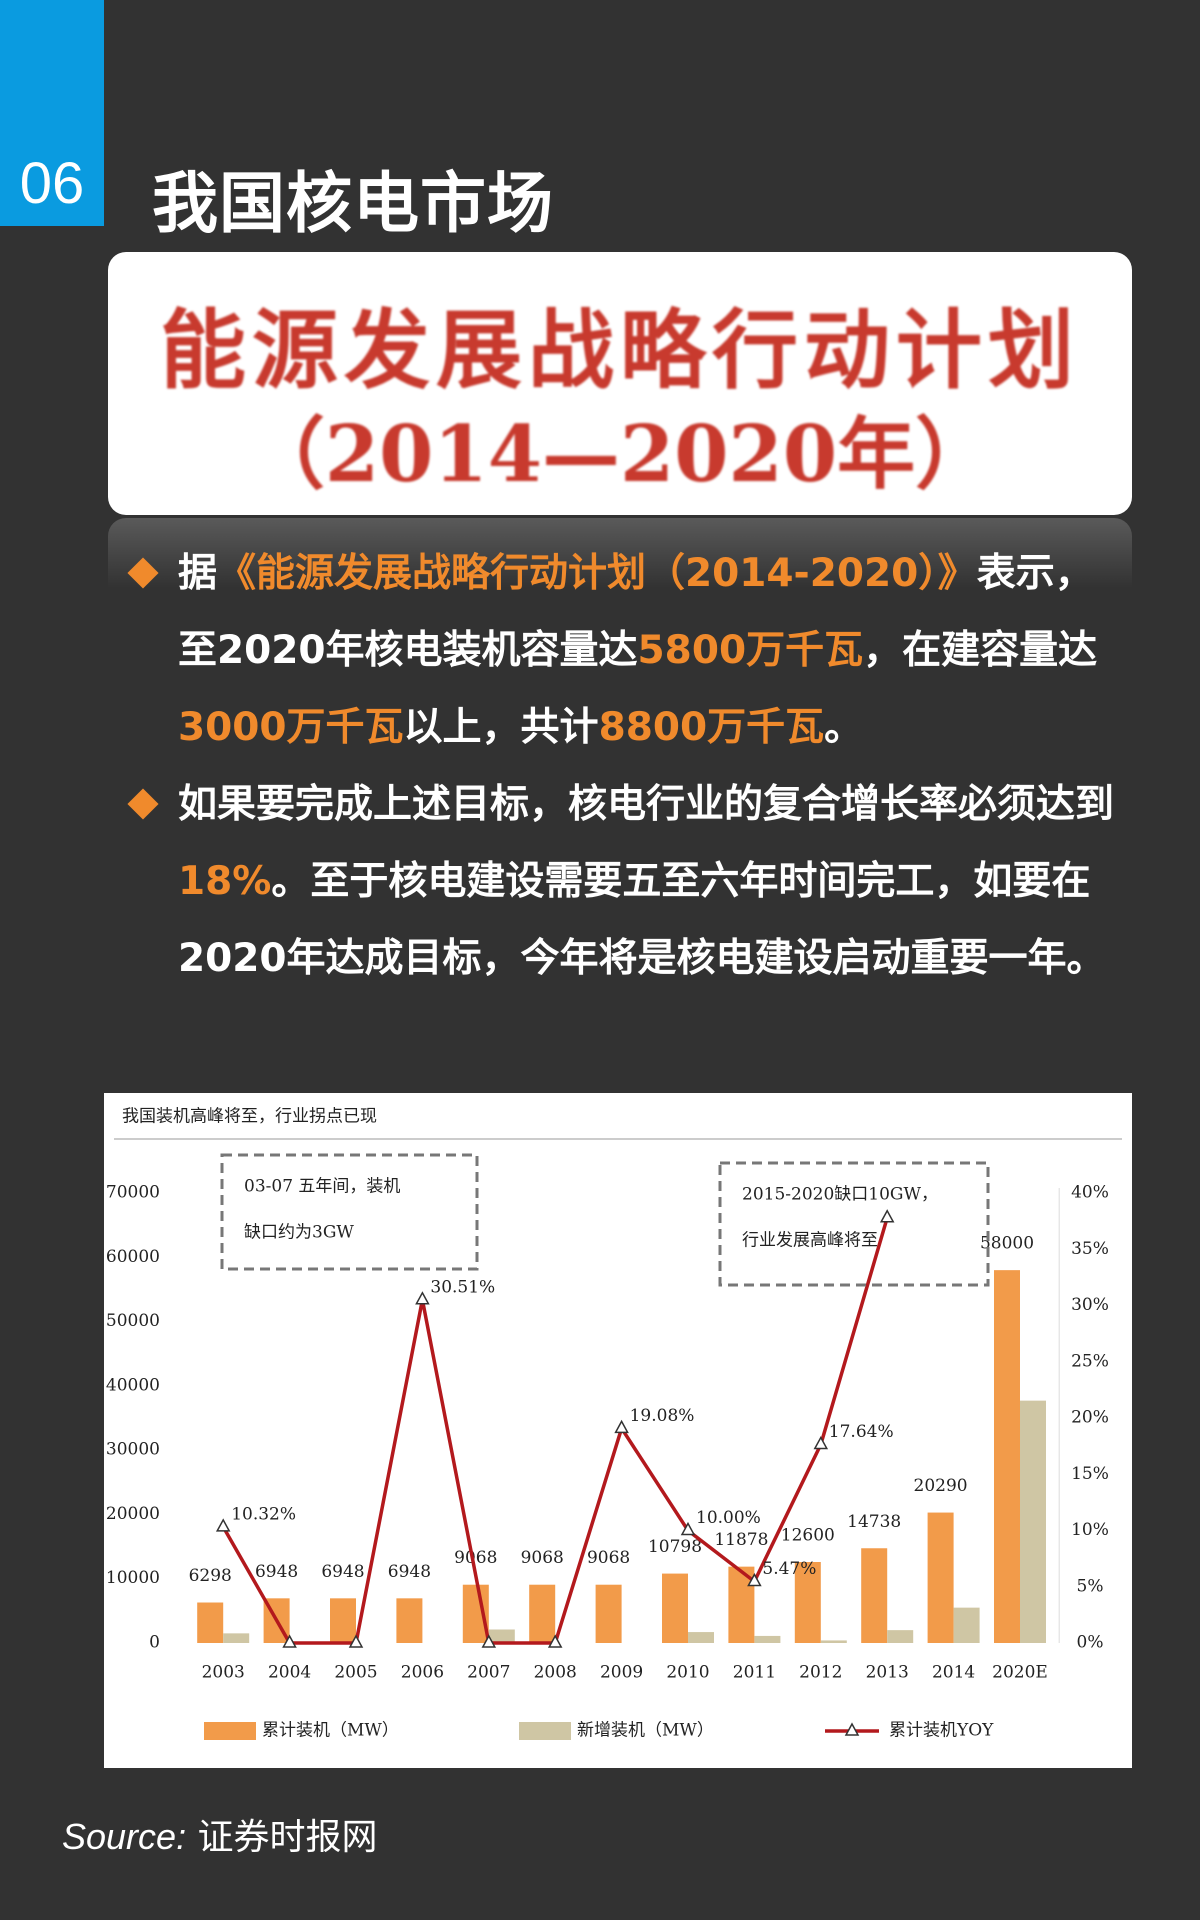 This screenshot has width=1200, height=1920. I want to click on source-text: 证券时报网, so click(287, 1837).